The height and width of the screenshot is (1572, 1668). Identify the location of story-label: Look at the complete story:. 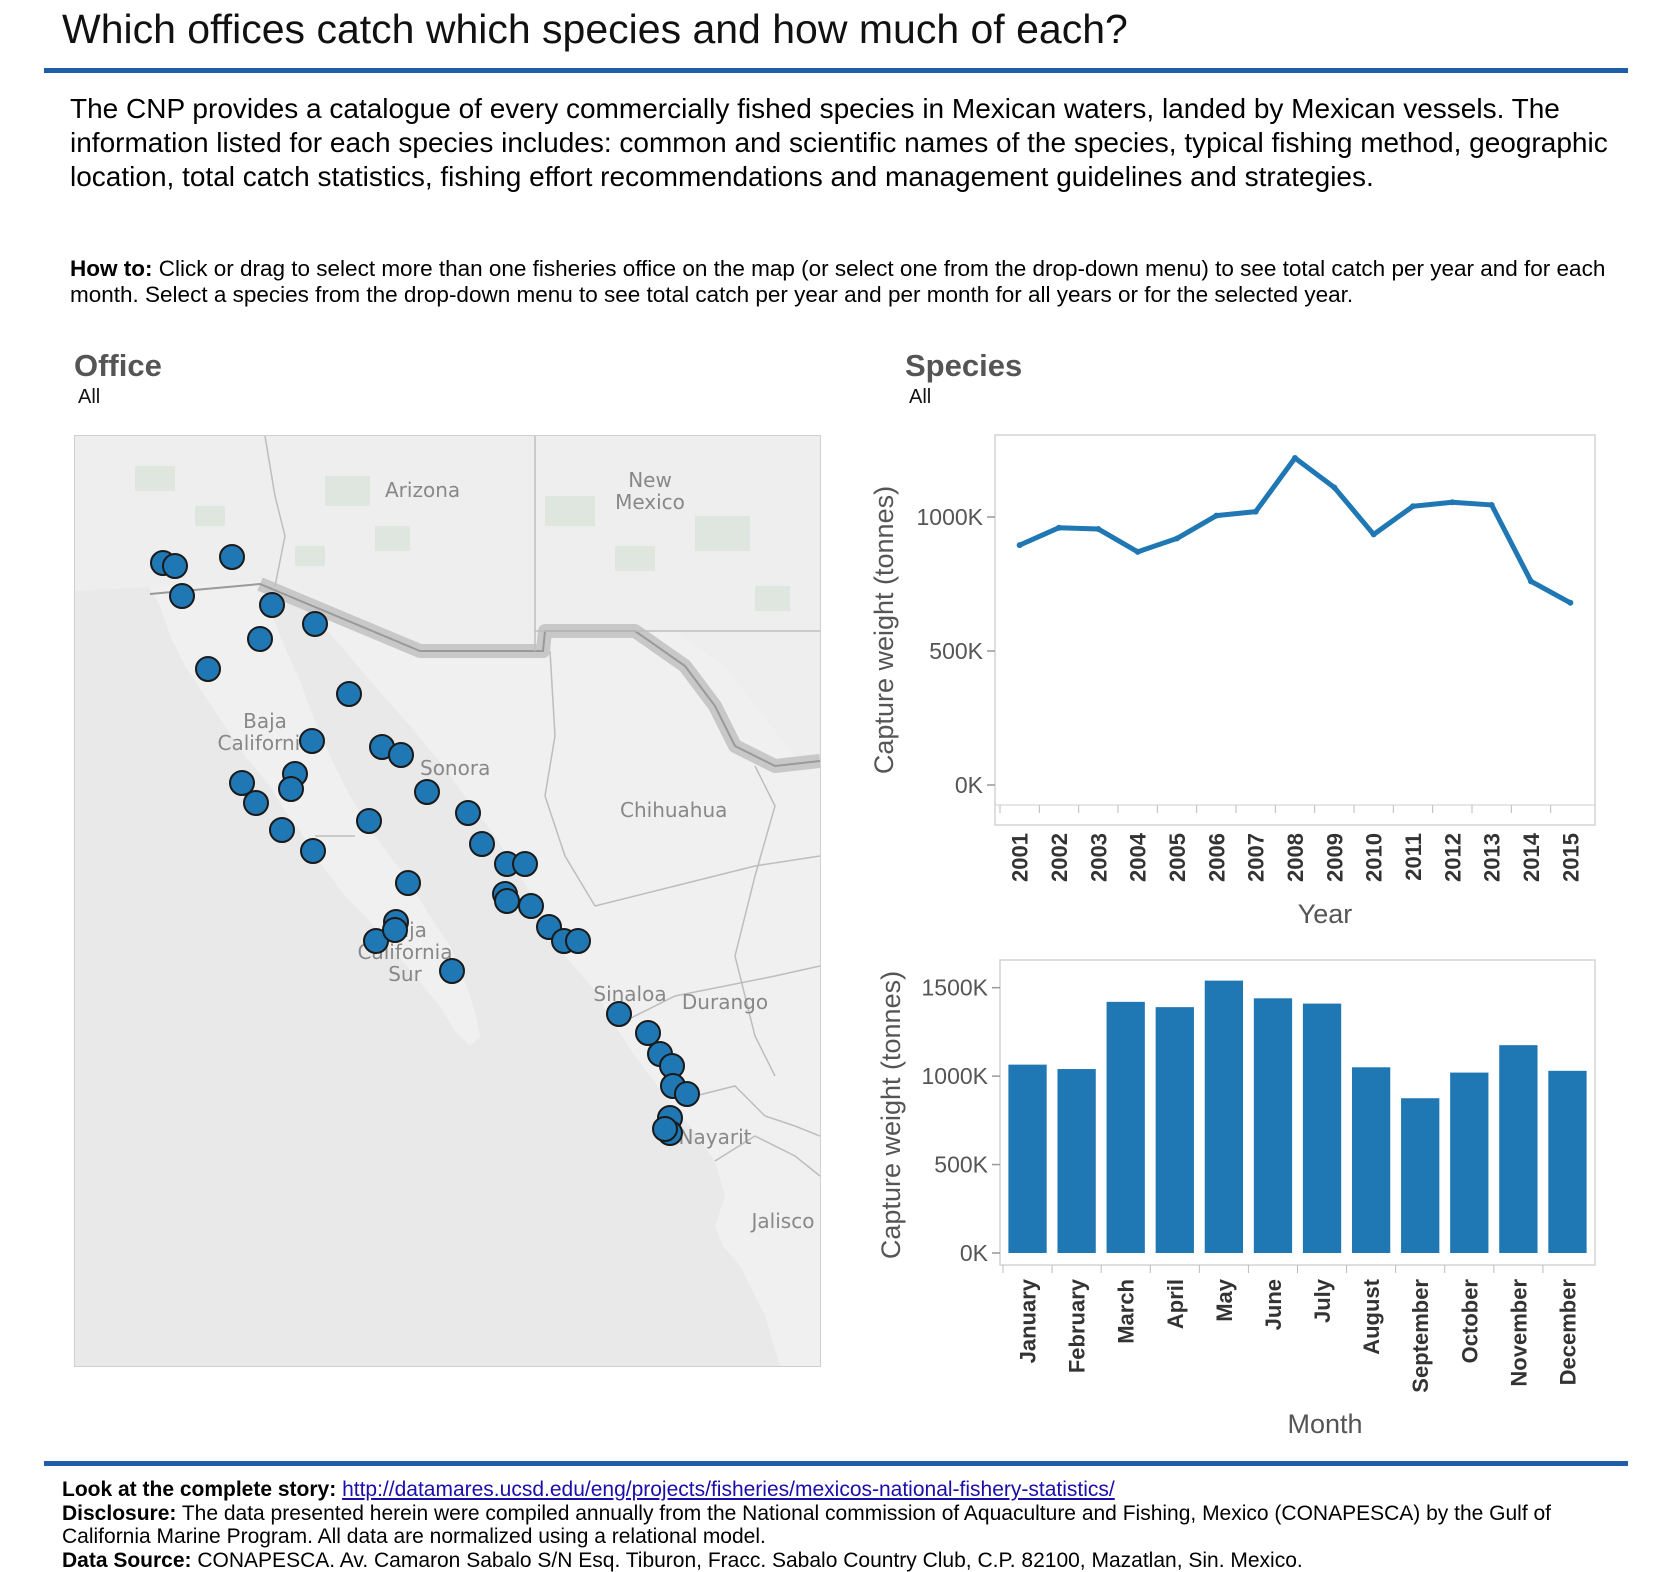
(199, 1489).